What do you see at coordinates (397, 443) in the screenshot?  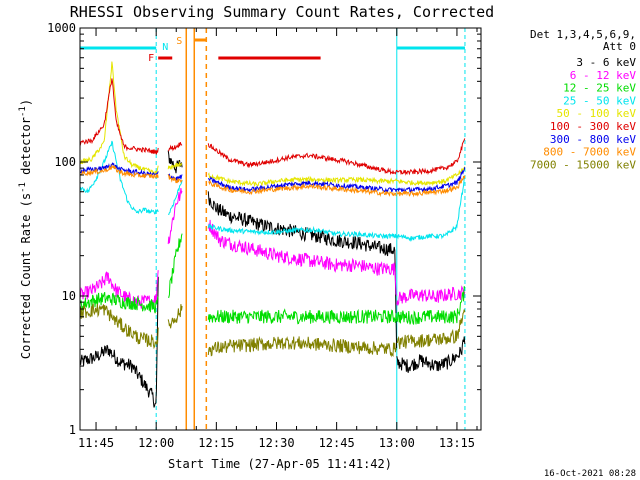 I see `x-tick-label: 13:00` at bounding box center [397, 443].